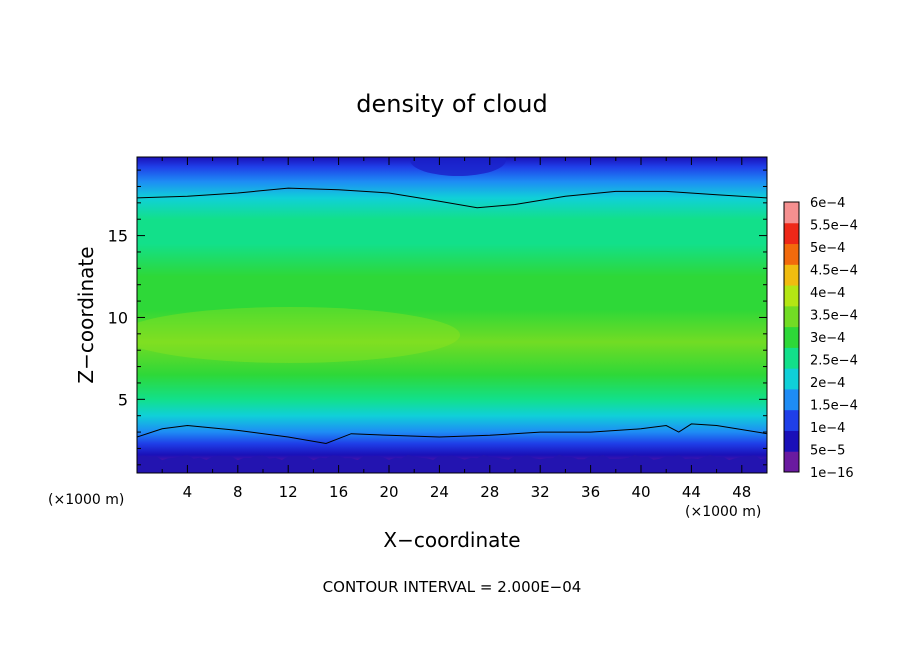  Describe the element at coordinates (590, 492) in the screenshot. I see `x-tick-label: 36` at that location.